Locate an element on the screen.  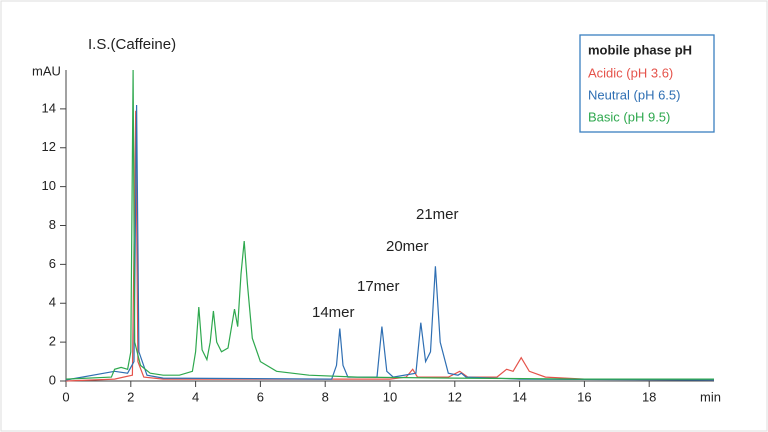
x-tick-label: 6 is located at coordinates (260, 396).